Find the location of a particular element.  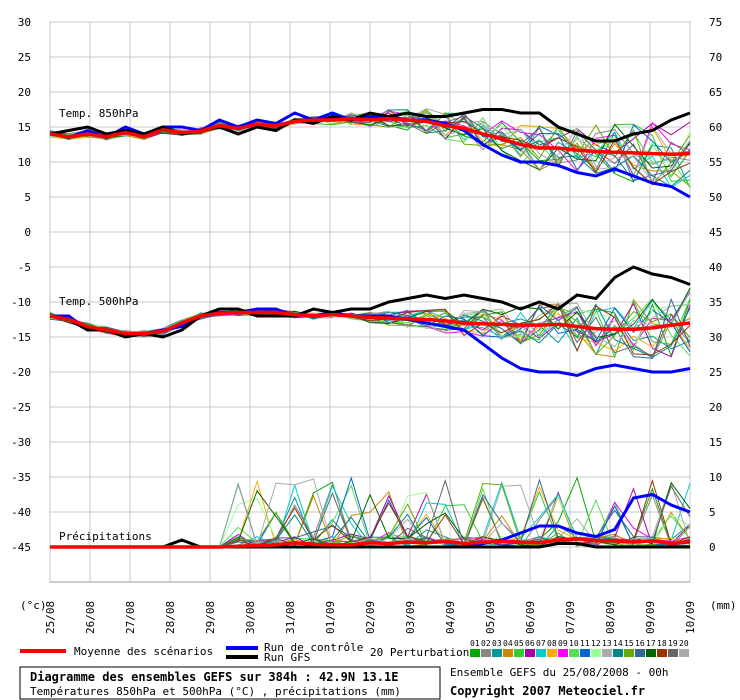

right-tick-label: 0 is located at coordinates (712, 547).